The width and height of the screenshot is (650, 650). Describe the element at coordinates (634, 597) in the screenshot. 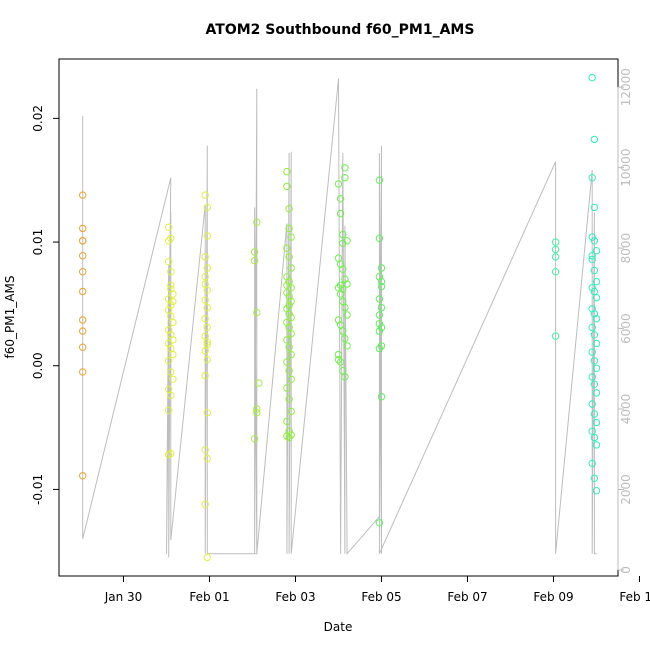

I see `x-tick-label: Feb 11` at that location.